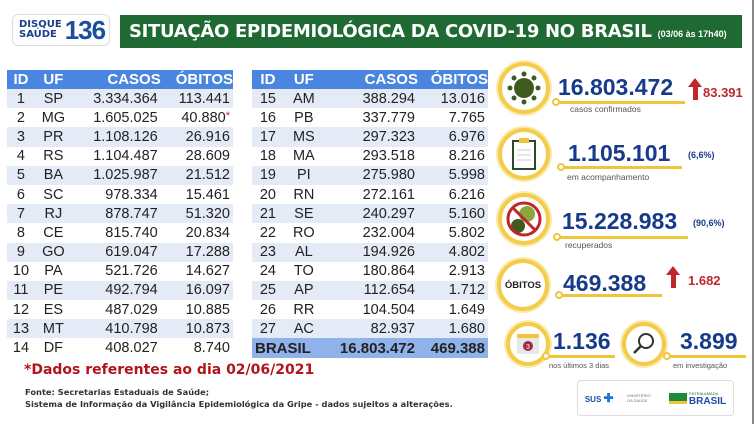 The height and width of the screenshot is (424, 754). Describe the element at coordinates (462, 98) in the screenshot. I see `cell-value: 13.016` at that location.